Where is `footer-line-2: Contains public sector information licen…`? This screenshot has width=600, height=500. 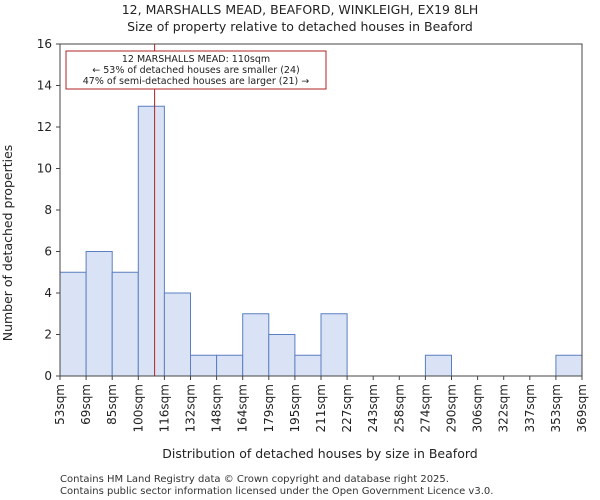
footer-line-2: Contains public sector information licen… is located at coordinates (276, 491).